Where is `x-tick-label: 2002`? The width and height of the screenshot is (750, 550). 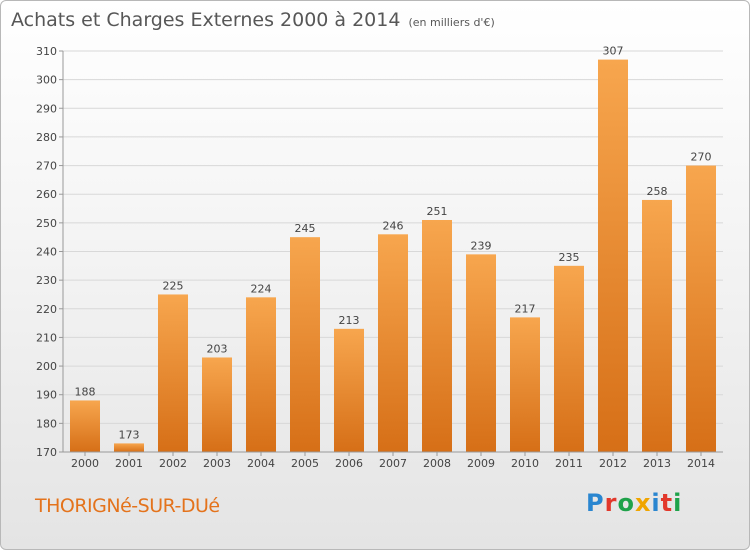
x-tick-label: 2002 is located at coordinates (173, 463).